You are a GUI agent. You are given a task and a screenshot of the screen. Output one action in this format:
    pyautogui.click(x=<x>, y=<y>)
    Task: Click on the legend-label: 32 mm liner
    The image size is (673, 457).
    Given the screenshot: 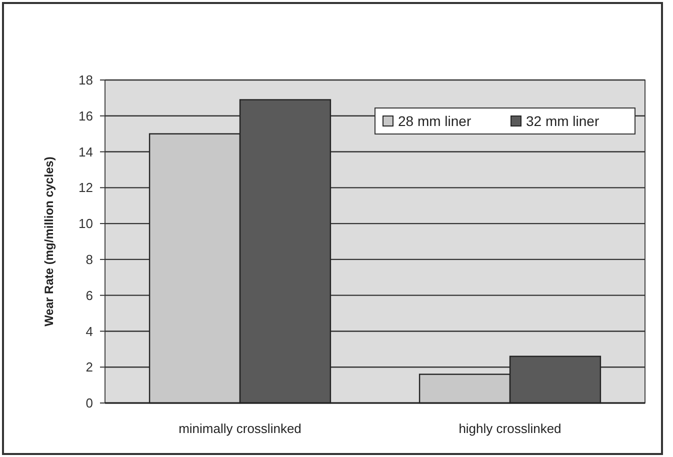 What is the action you would take?
    pyautogui.click(x=563, y=120)
    